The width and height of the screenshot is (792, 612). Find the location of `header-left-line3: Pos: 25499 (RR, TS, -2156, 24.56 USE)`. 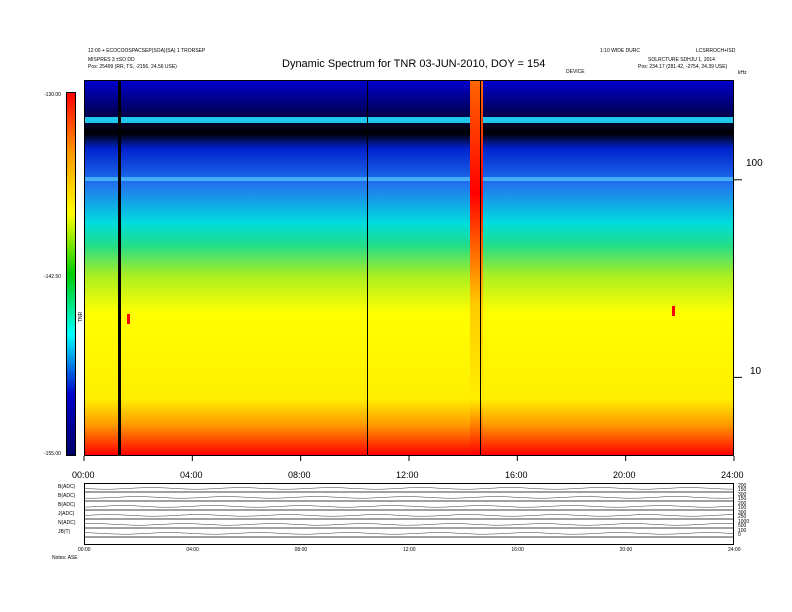

header-left-line3: Pos: 25499 (RR, TS, -2156, 24.56 USE) is located at coordinates (132, 67).